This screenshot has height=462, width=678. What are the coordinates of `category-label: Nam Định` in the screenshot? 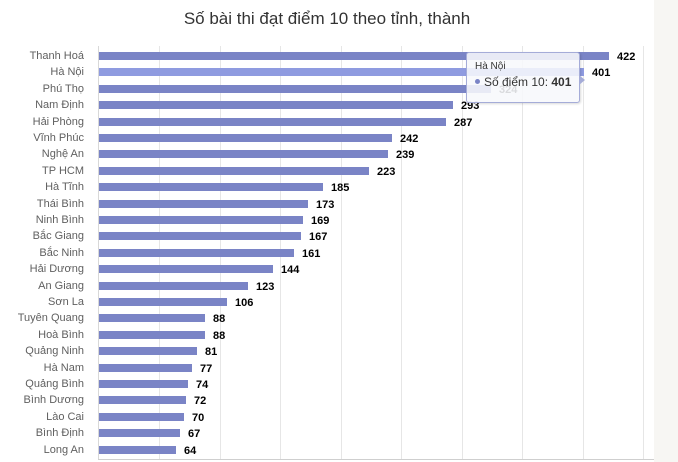 It's located at (59, 105).